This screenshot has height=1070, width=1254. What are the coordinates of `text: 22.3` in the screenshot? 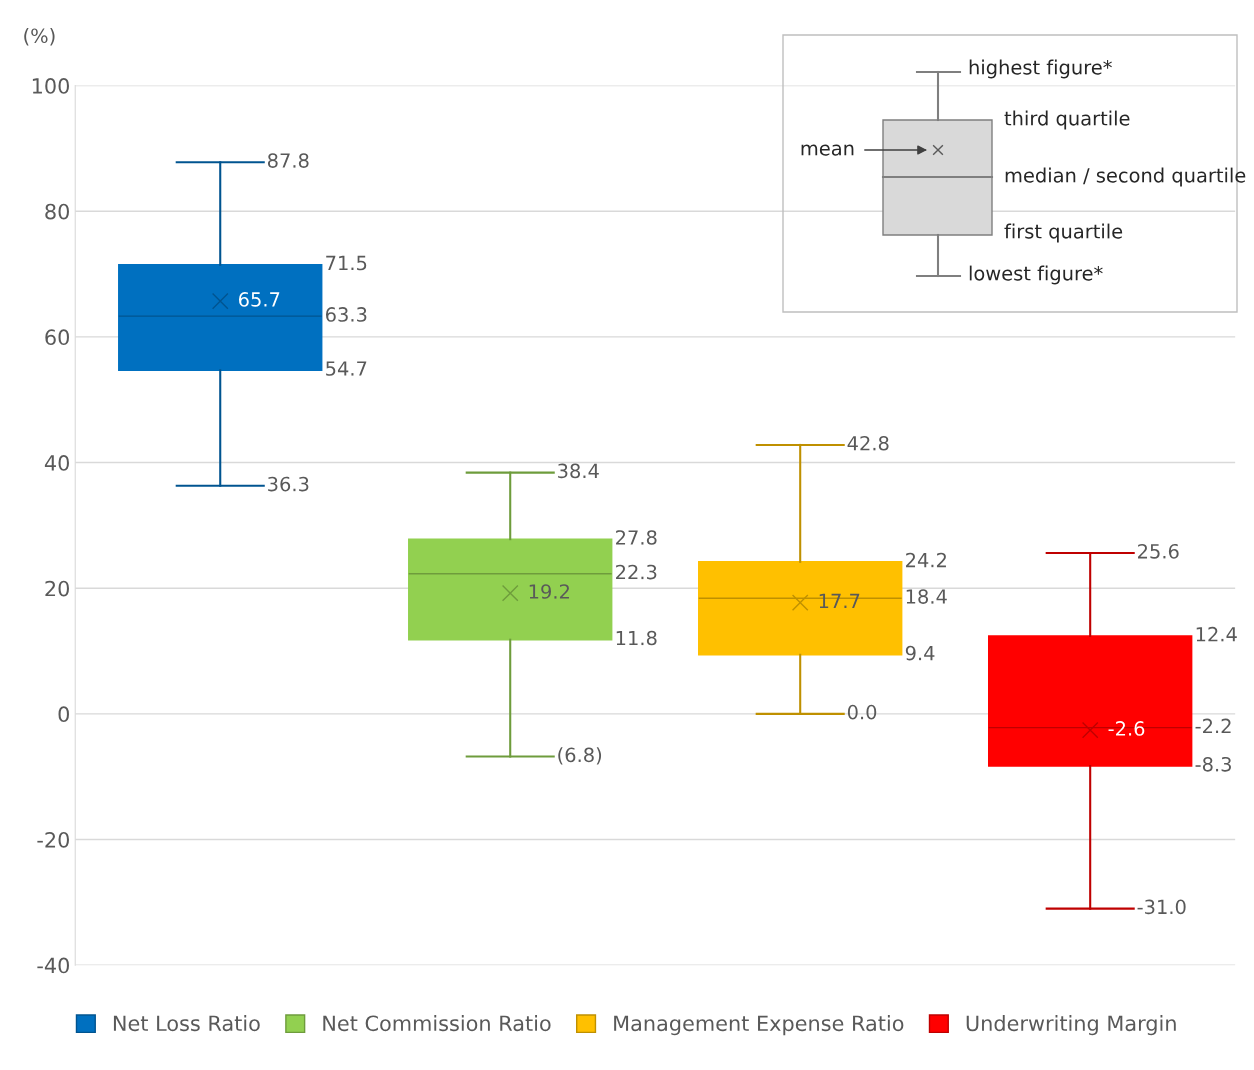 It's located at (636, 572).